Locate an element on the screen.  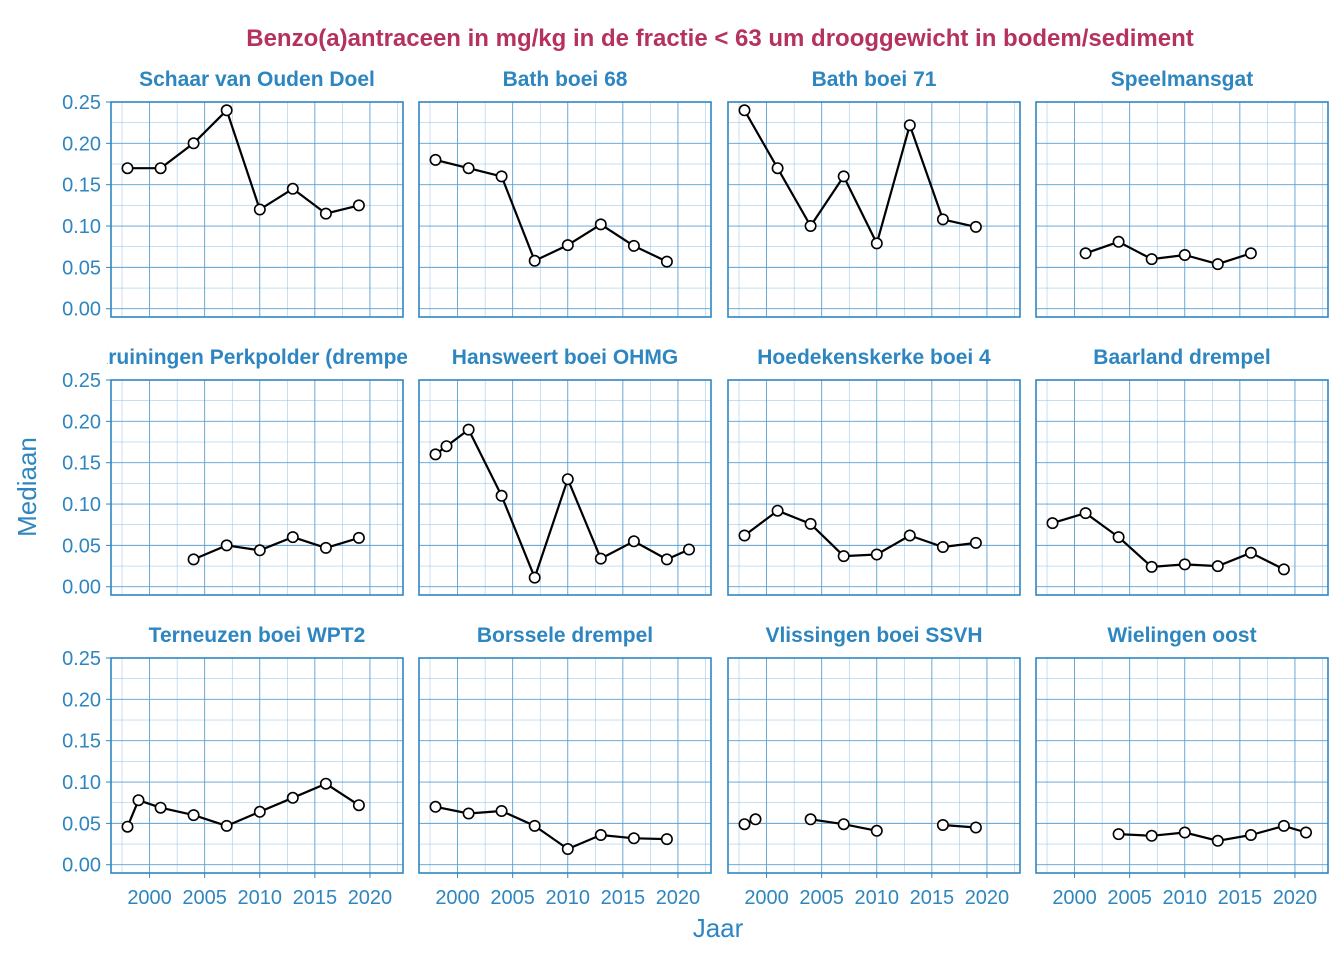
panel-title: Bath boei 71 is located at coordinates (874, 79).